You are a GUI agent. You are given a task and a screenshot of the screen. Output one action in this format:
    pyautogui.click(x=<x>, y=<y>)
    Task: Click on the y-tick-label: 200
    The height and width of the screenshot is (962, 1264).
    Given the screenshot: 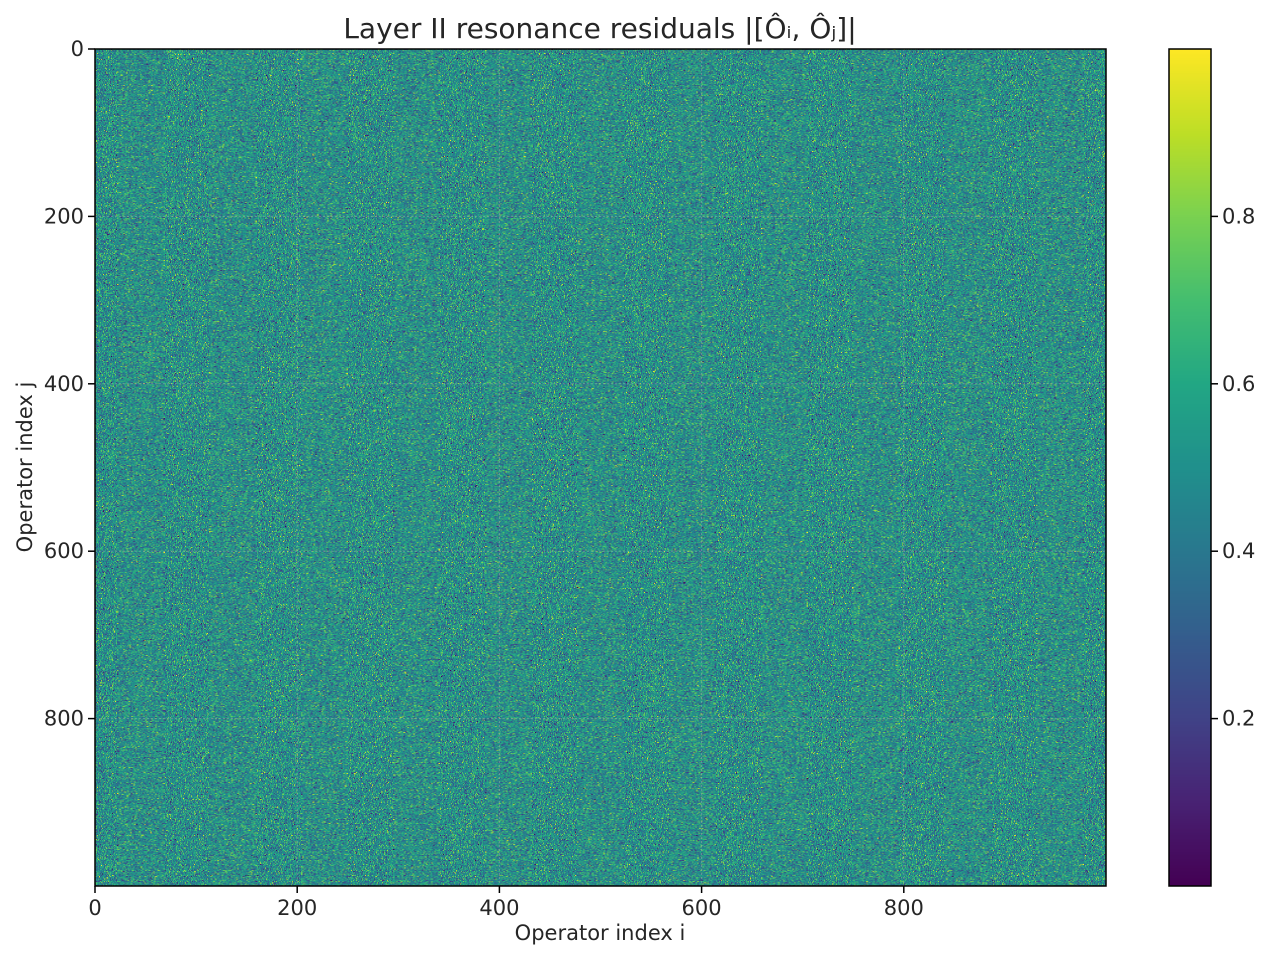 What is the action you would take?
    pyautogui.click(x=64, y=216)
    